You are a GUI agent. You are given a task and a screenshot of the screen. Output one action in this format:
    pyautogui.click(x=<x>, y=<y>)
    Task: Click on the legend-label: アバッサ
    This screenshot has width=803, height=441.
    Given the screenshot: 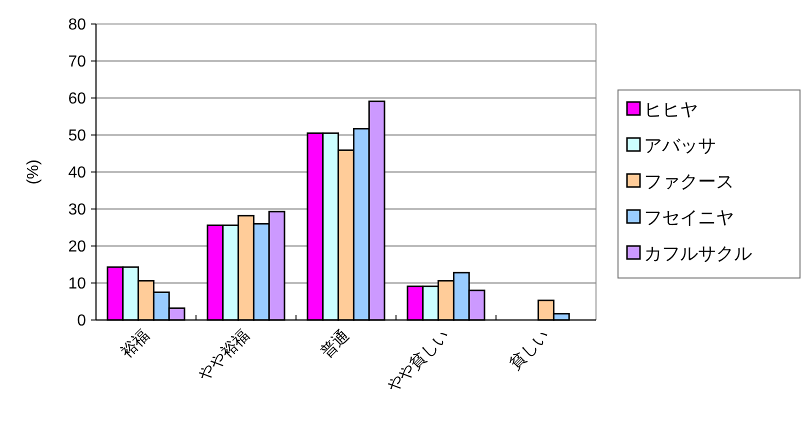 What is the action you would take?
    pyautogui.click(x=680, y=145)
    